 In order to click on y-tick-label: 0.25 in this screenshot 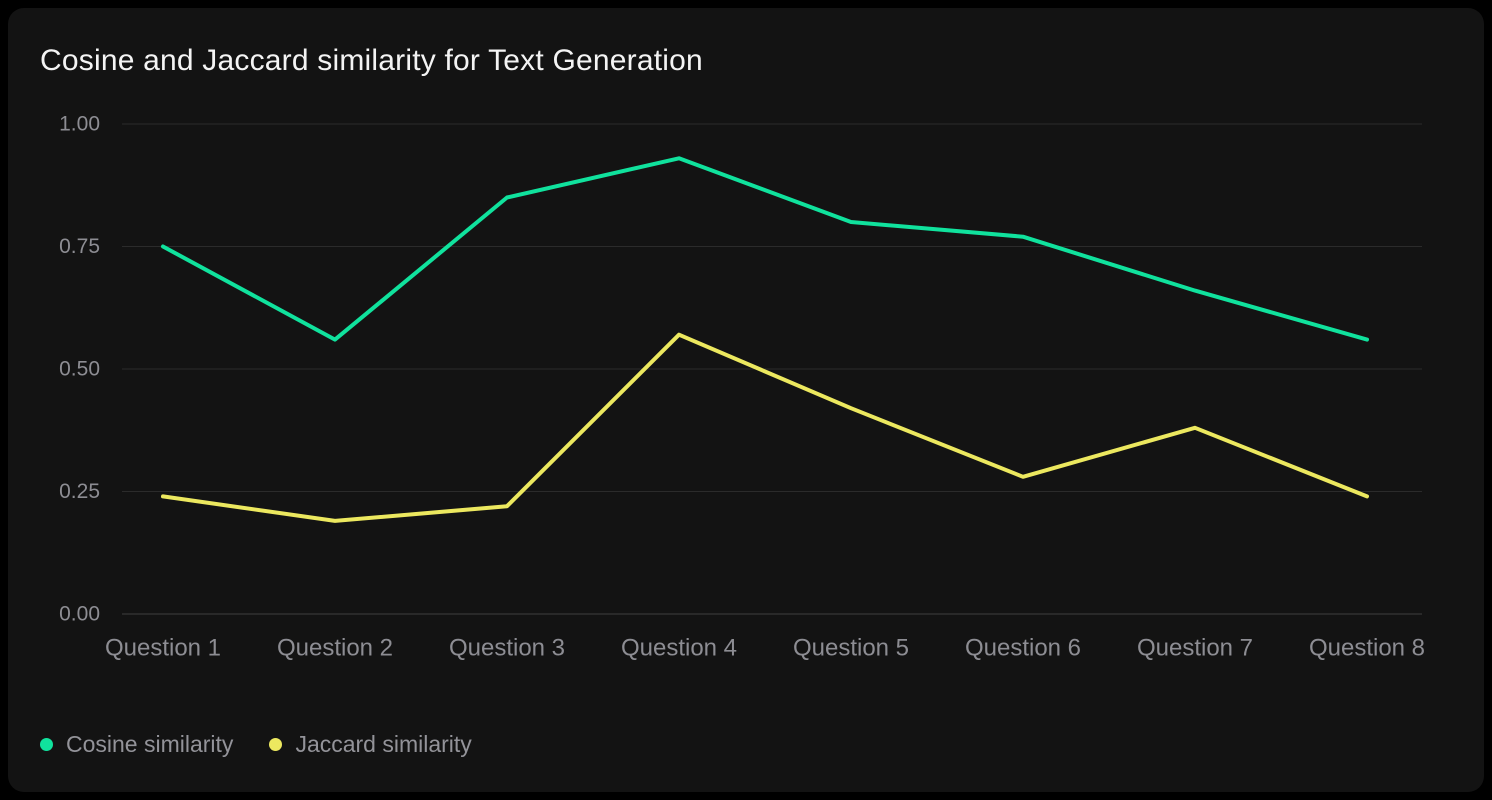, I will do `click(79, 491)`.